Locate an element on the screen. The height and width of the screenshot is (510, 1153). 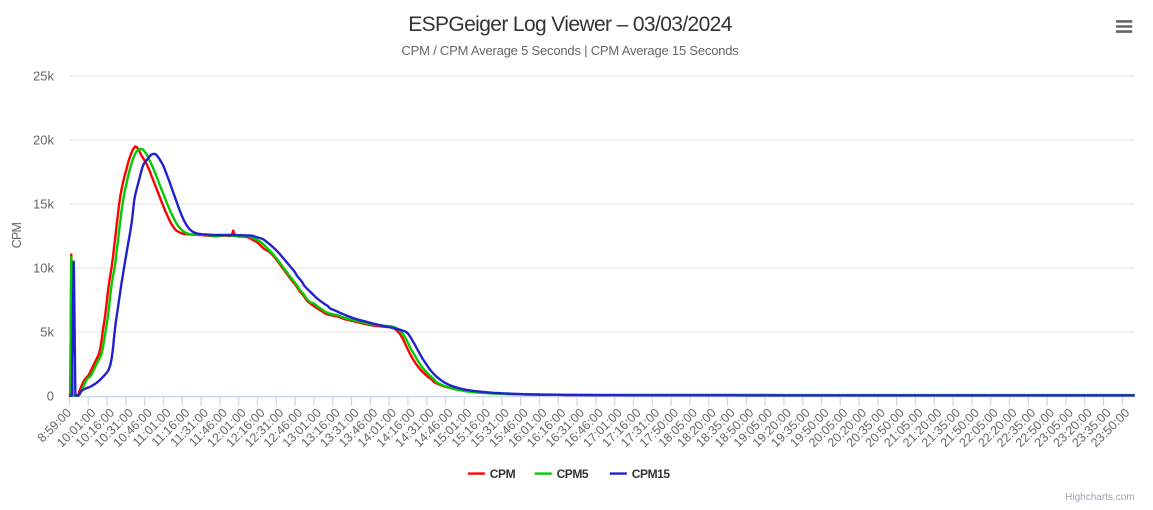
svg-text: 25k is located at coordinates (43, 76).